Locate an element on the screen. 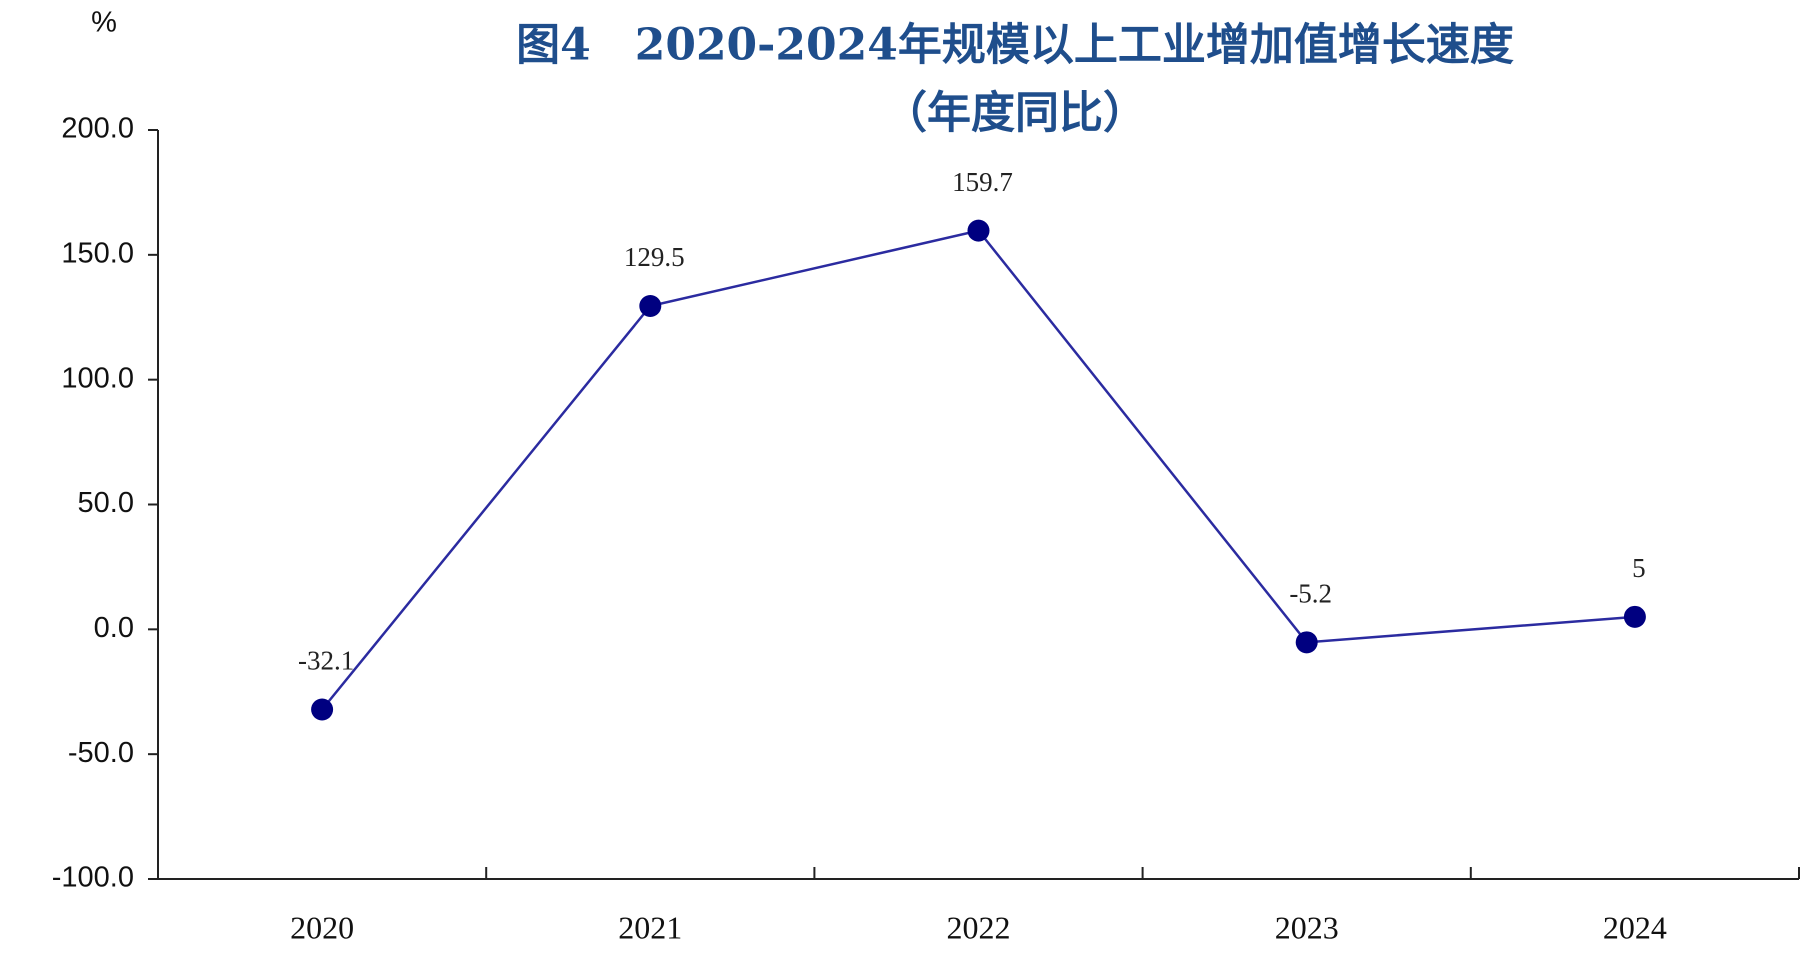 The image size is (1808, 962). x-tick-label: 2023 is located at coordinates (1307, 927).